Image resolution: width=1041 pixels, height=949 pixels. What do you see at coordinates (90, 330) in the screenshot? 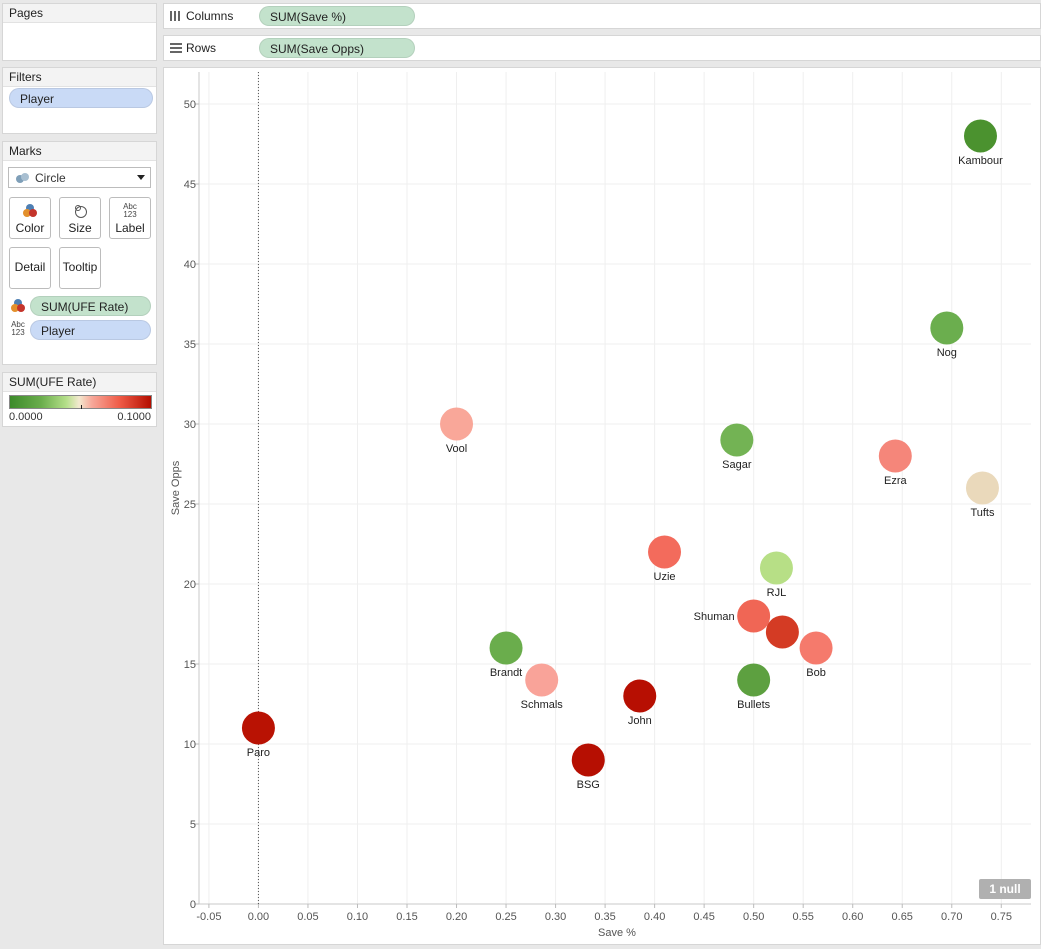
I see `marks-field-player: Player` at bounding box center [90, 330].